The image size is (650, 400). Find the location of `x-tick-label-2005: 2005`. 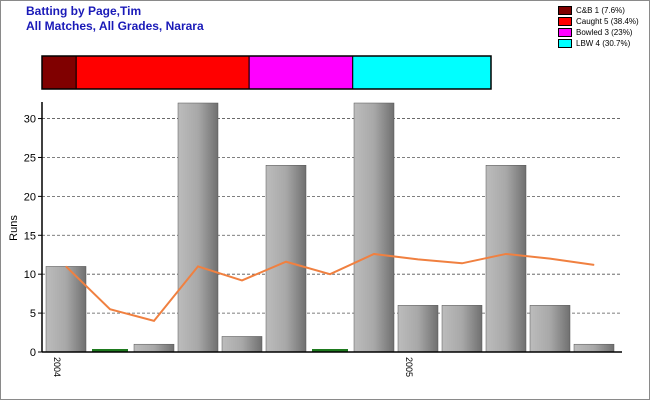

x-tick-label-2005: 2005 is located at coordinates (409, 367).